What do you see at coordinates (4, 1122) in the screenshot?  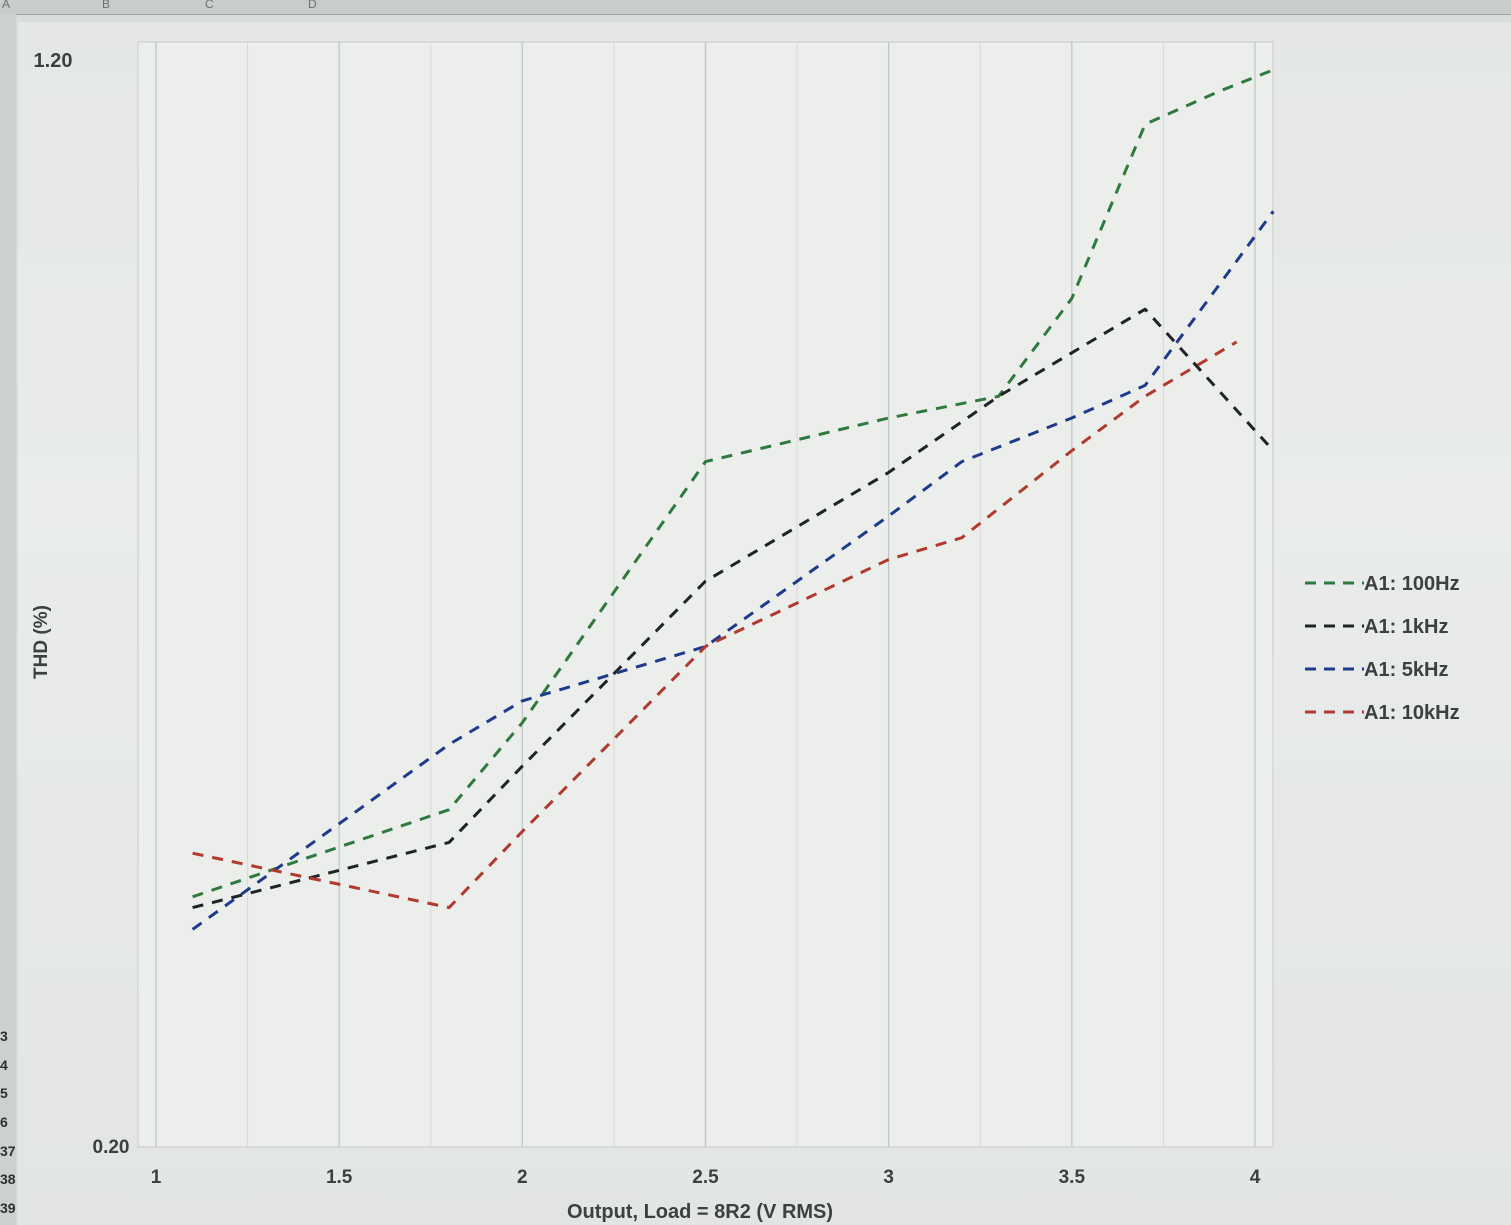 I see `row-number: 6` at bounding box center [4, 1122].